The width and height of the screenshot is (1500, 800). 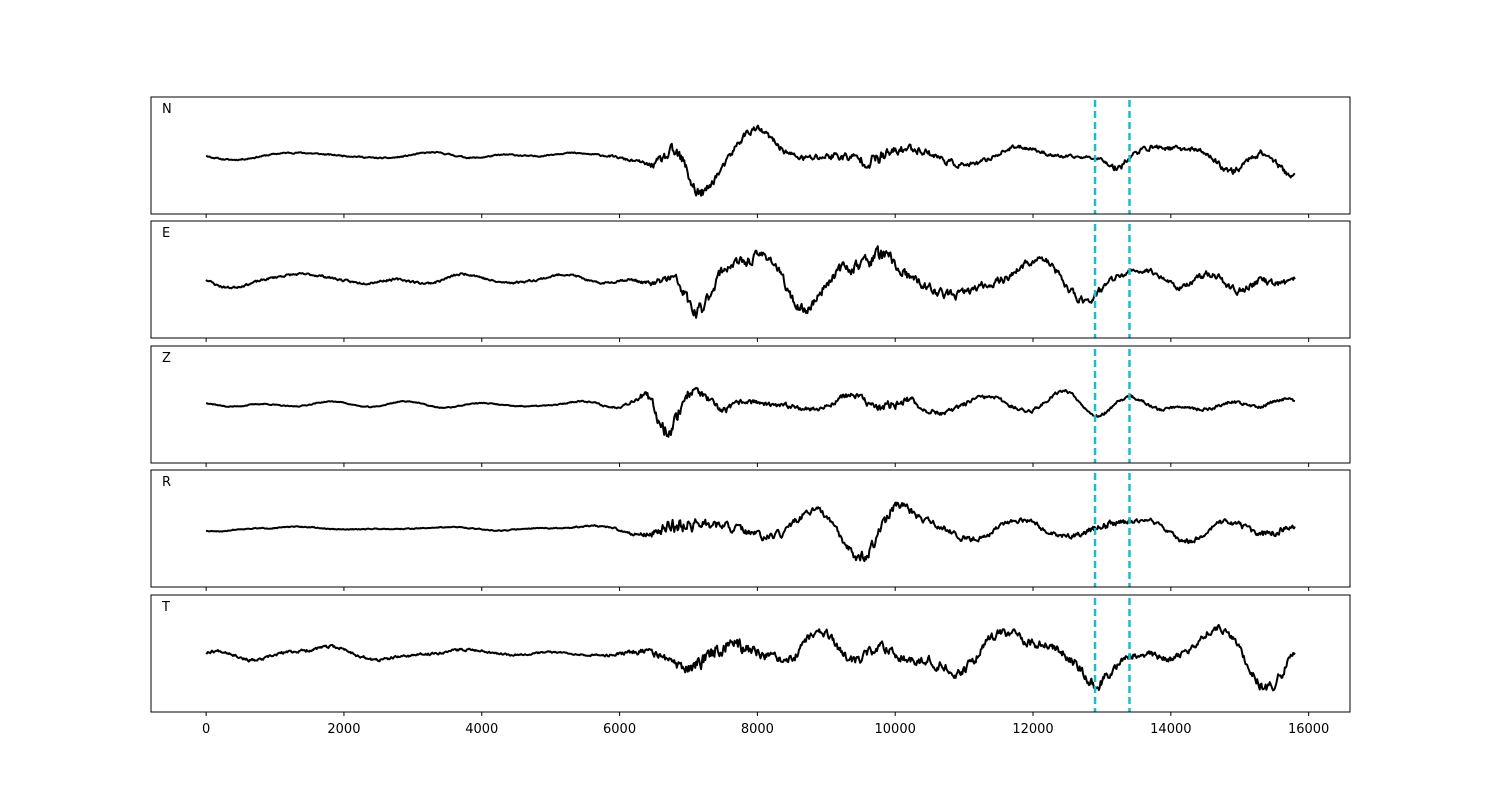 I want to click on panel-label: R, so click(x=166, y=482).